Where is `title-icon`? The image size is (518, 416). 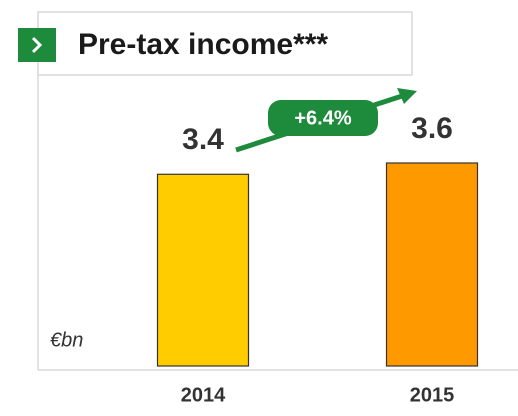
title-icon is located at coordinates (37, 45).